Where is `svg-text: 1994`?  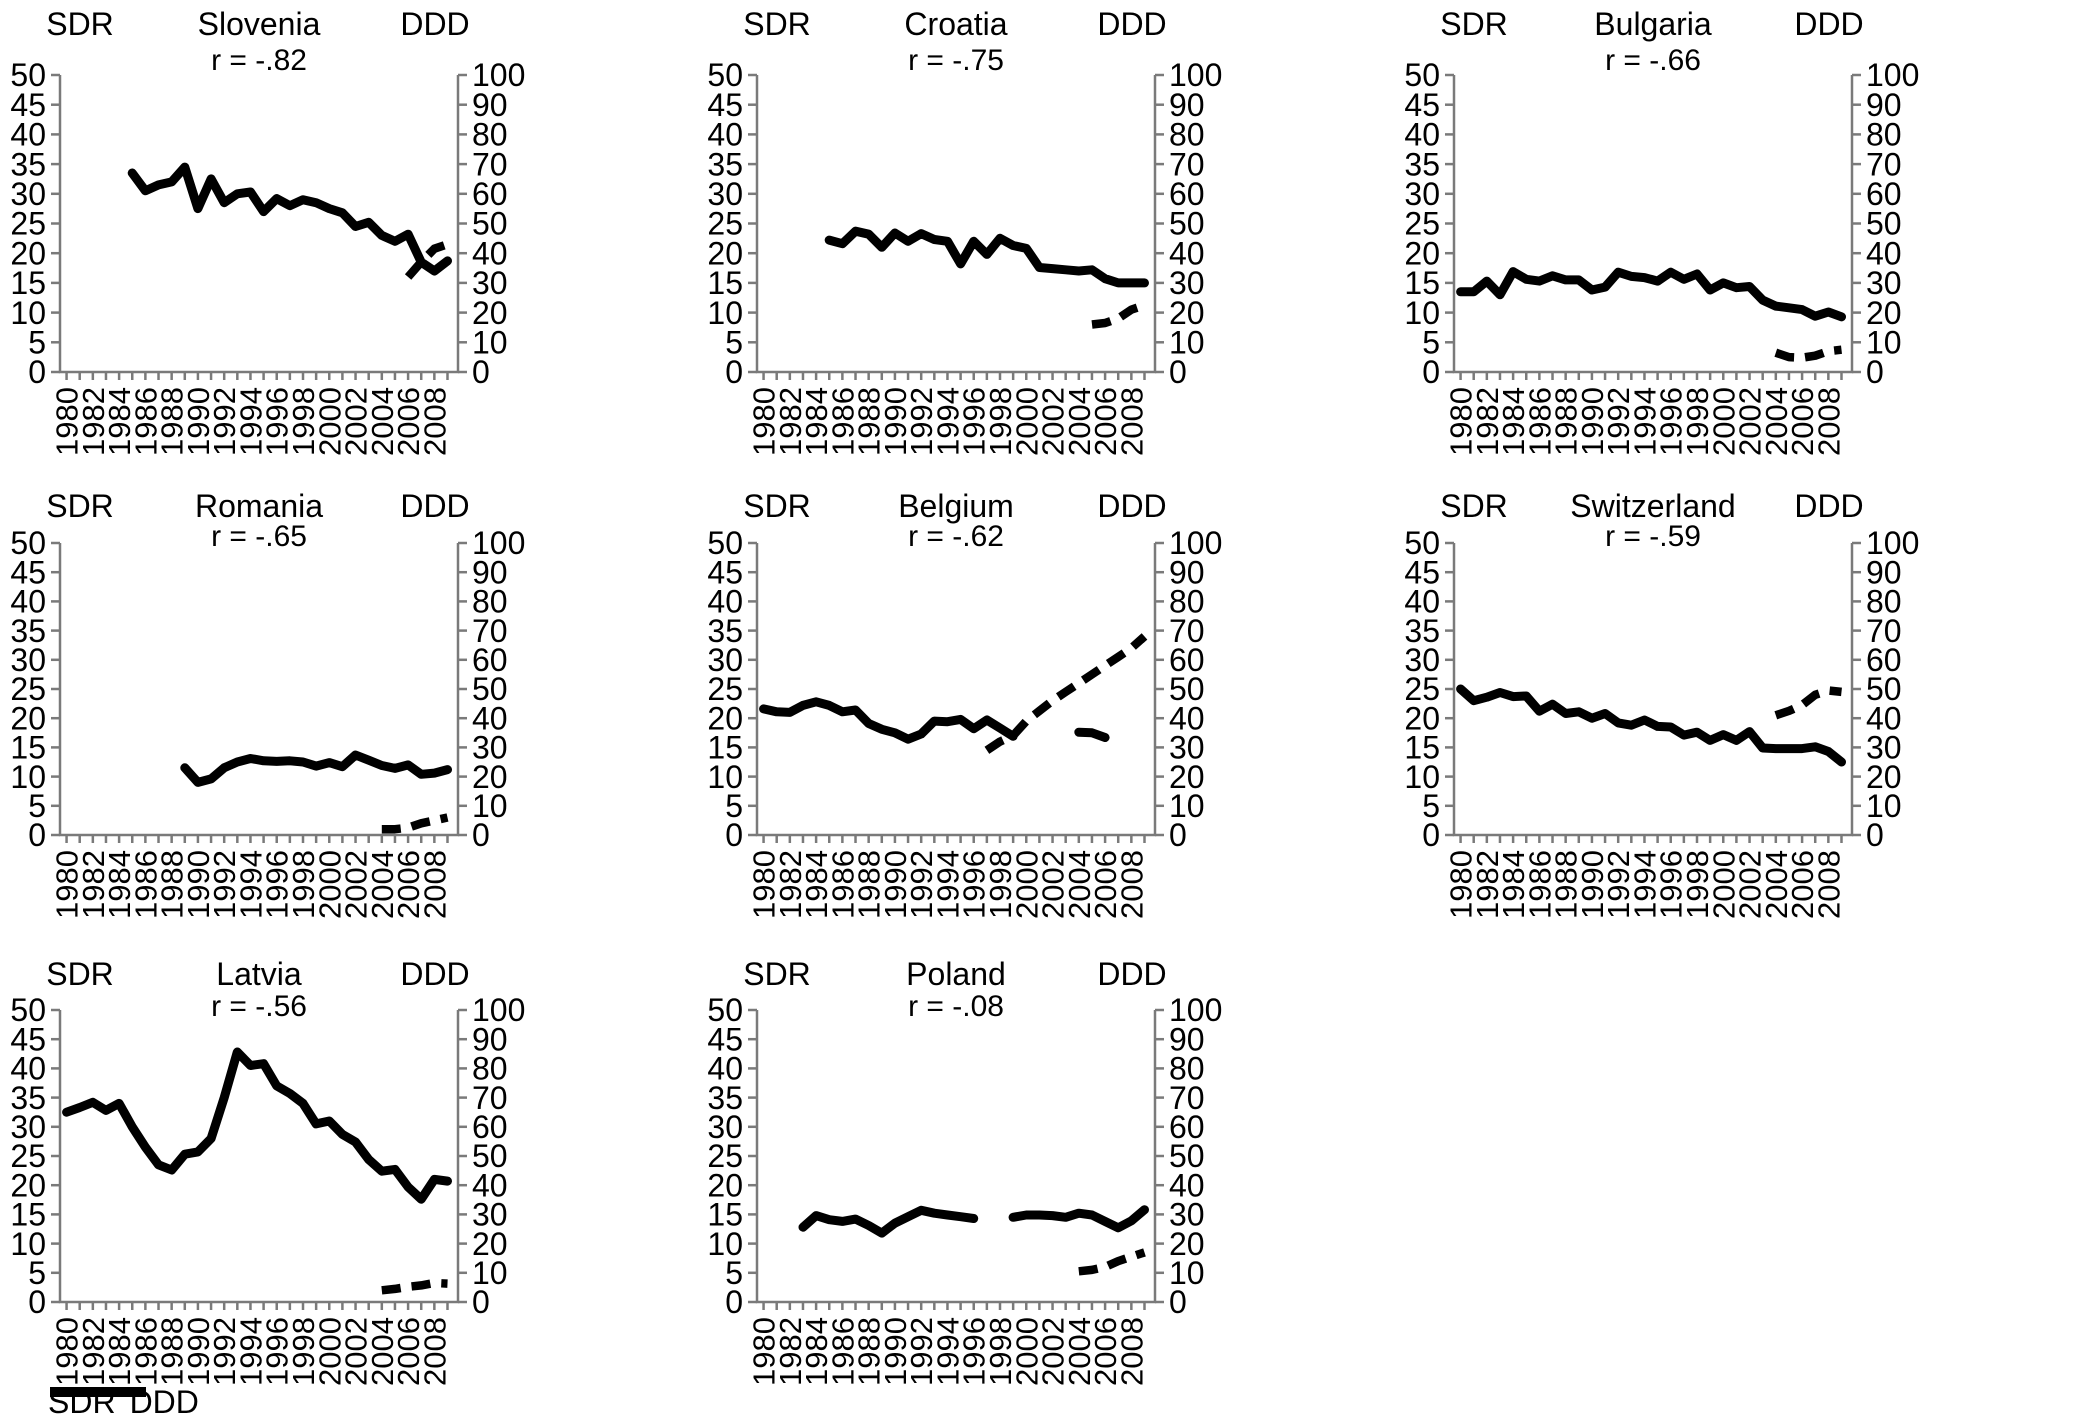
svg-text: 1994 is located at coordinates (1645, 884).